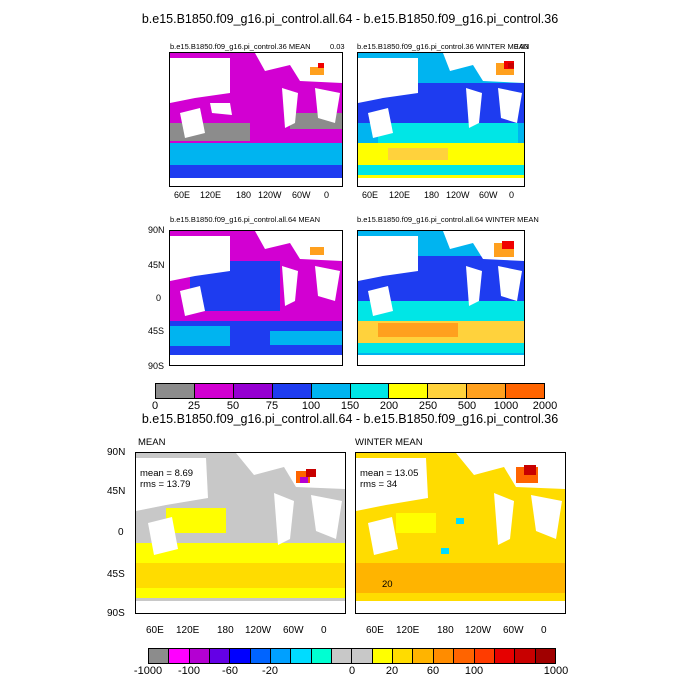 This screenshot has width=700, height=700. I want to click on colorbar-bottom-label: 20, so click(392, 671).